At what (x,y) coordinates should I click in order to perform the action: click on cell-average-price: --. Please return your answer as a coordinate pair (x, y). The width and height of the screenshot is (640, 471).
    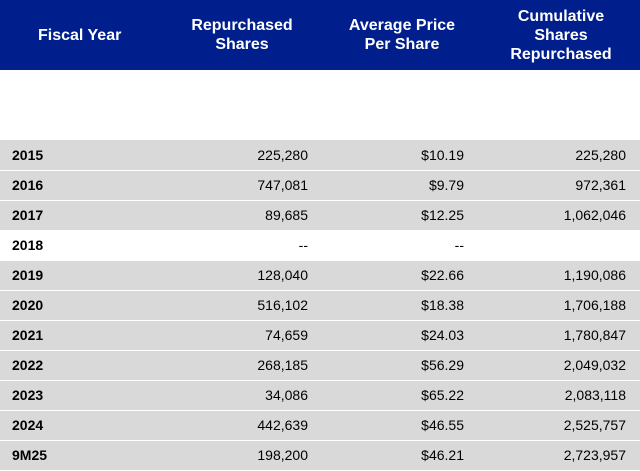
    Looking at the image, I should click on (402, 245).